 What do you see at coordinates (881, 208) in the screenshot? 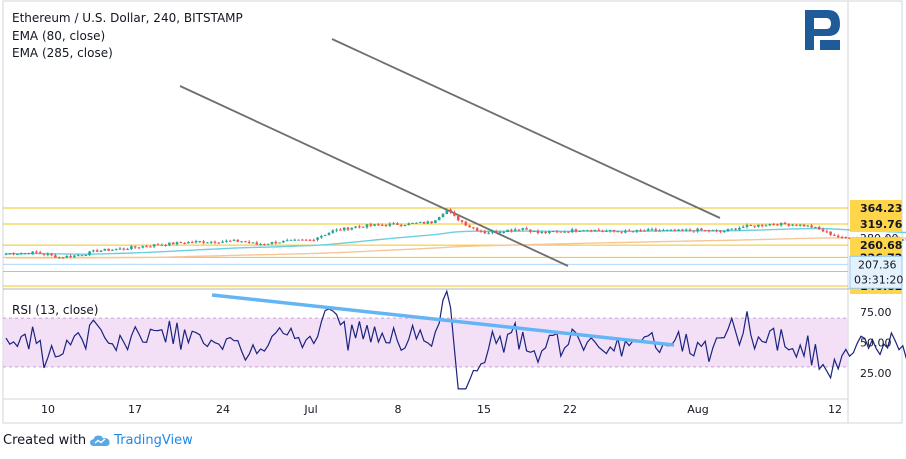
I see `level-badge-label-0: 364.23` at bounding box center [881, 208].